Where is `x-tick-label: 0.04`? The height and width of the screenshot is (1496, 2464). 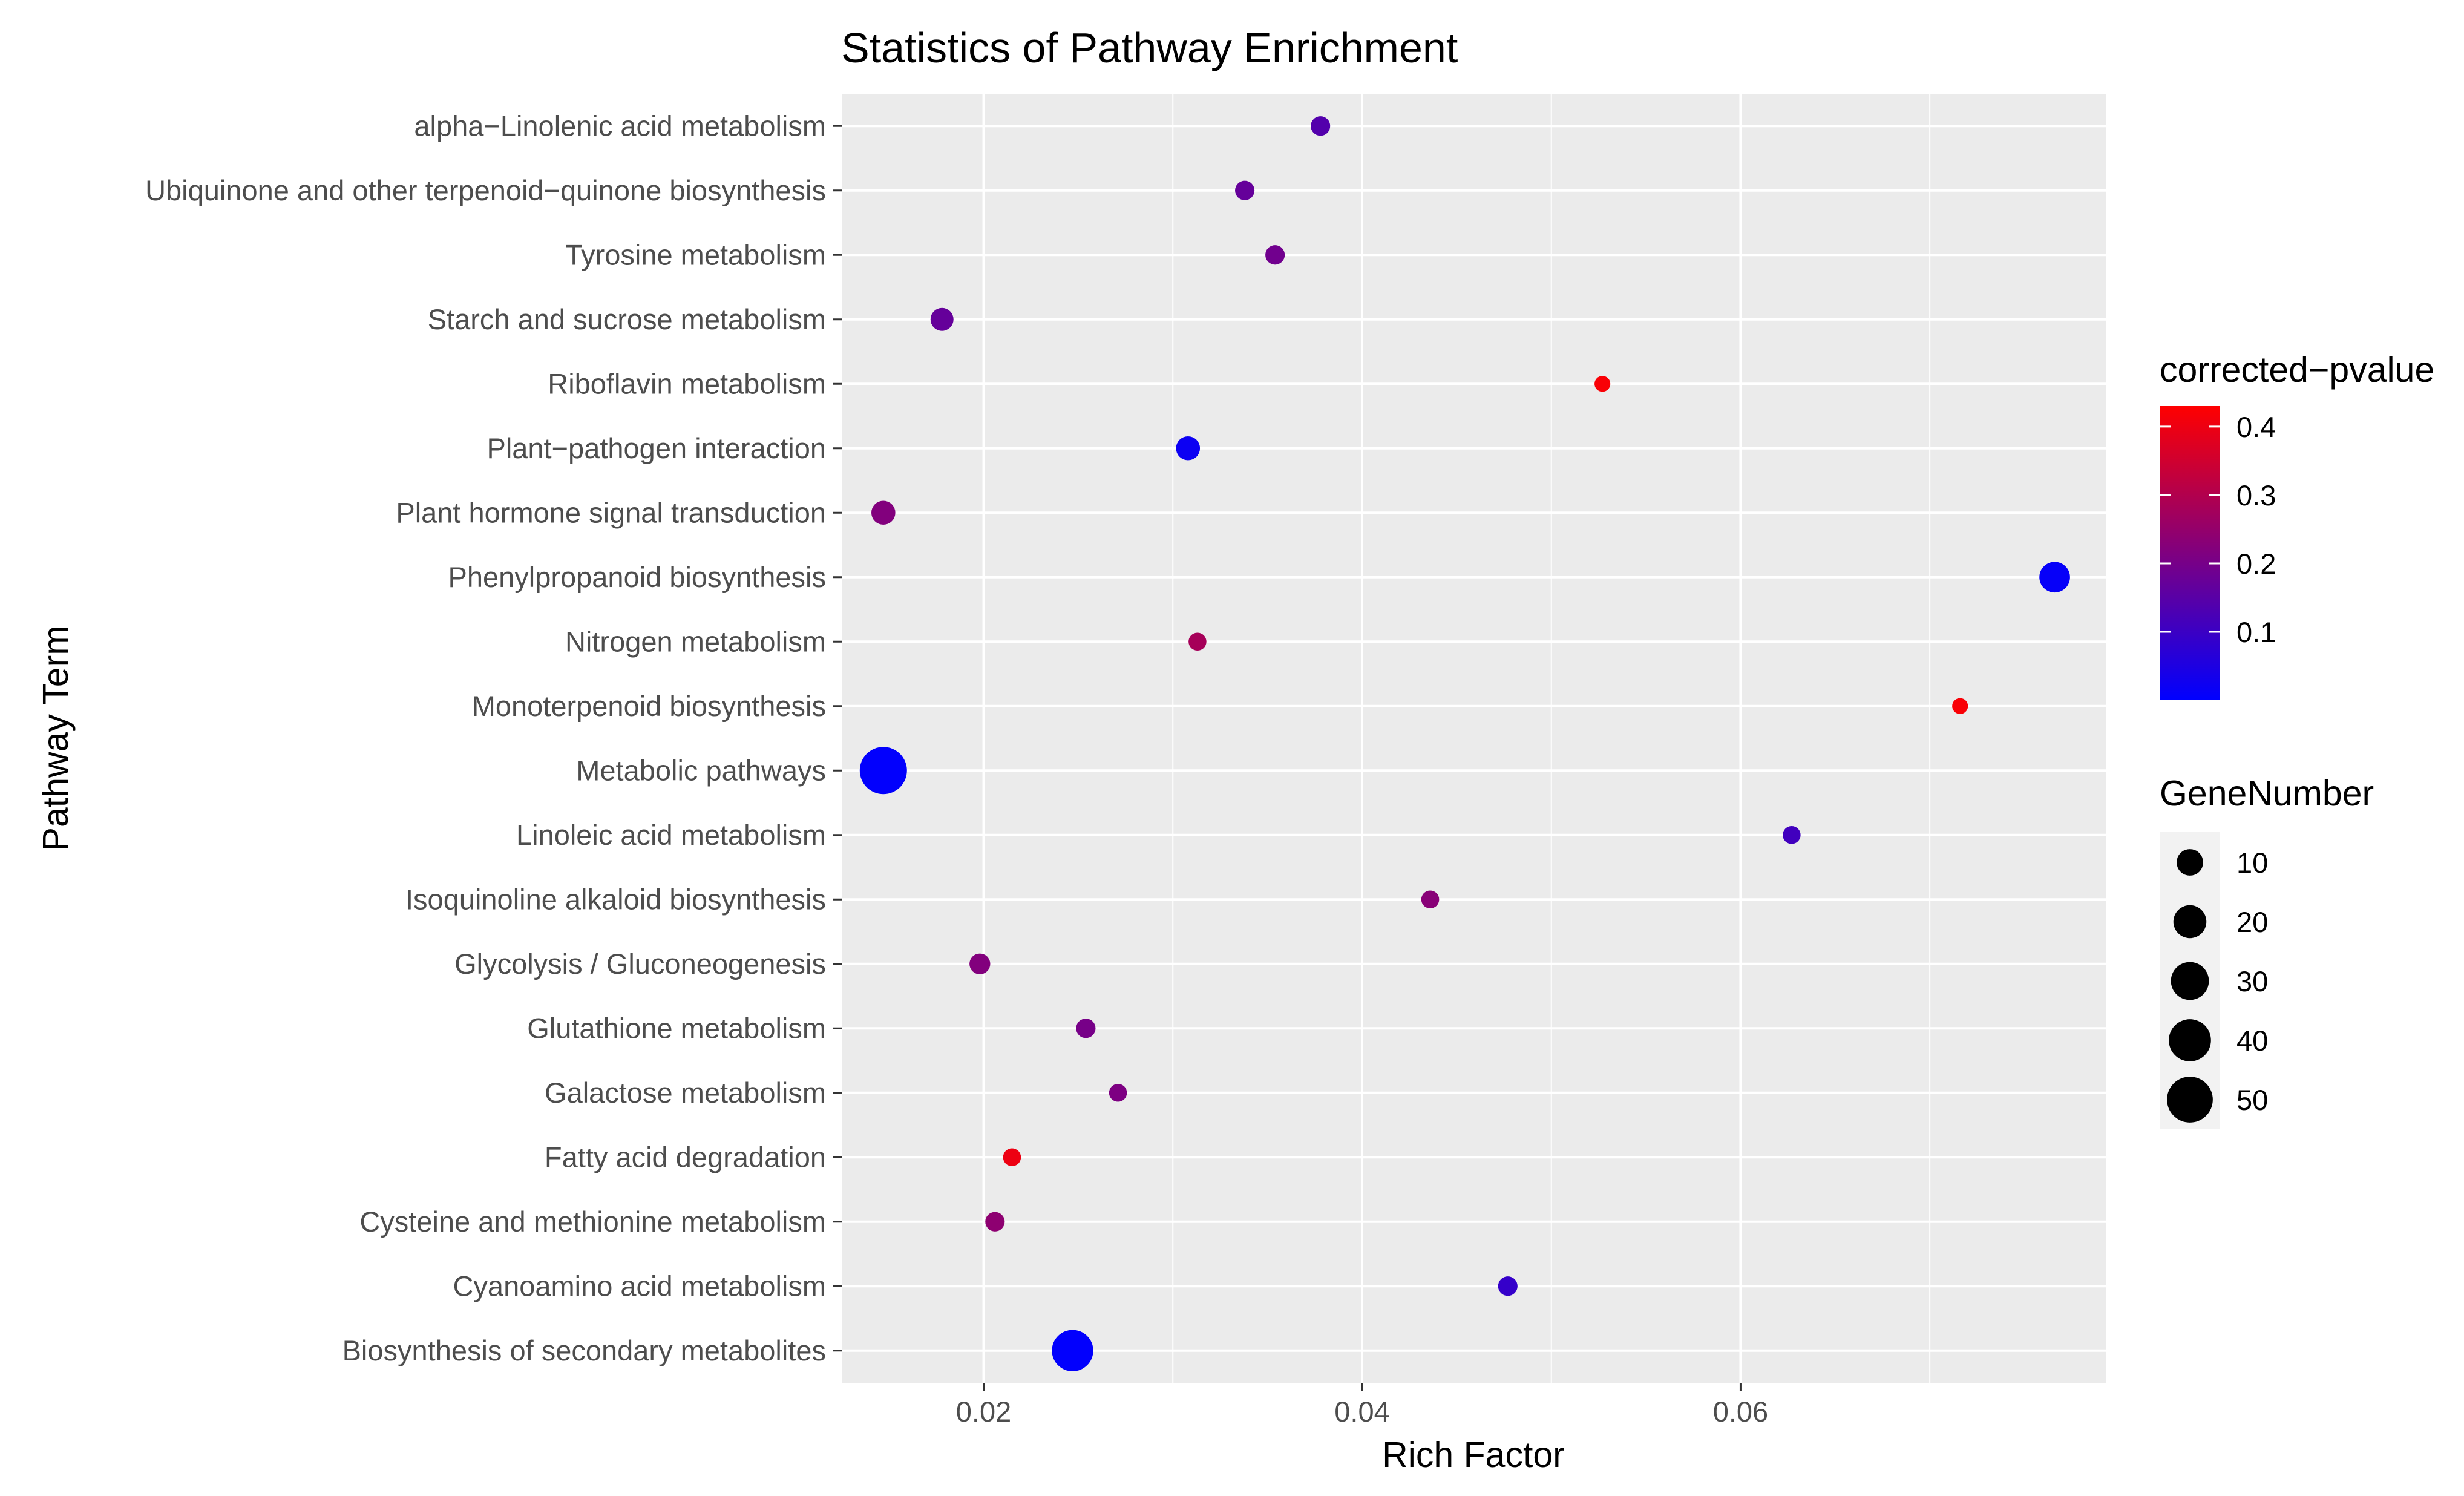 x-tick-label: 0.04 is located at coordinates (1361, 1412).